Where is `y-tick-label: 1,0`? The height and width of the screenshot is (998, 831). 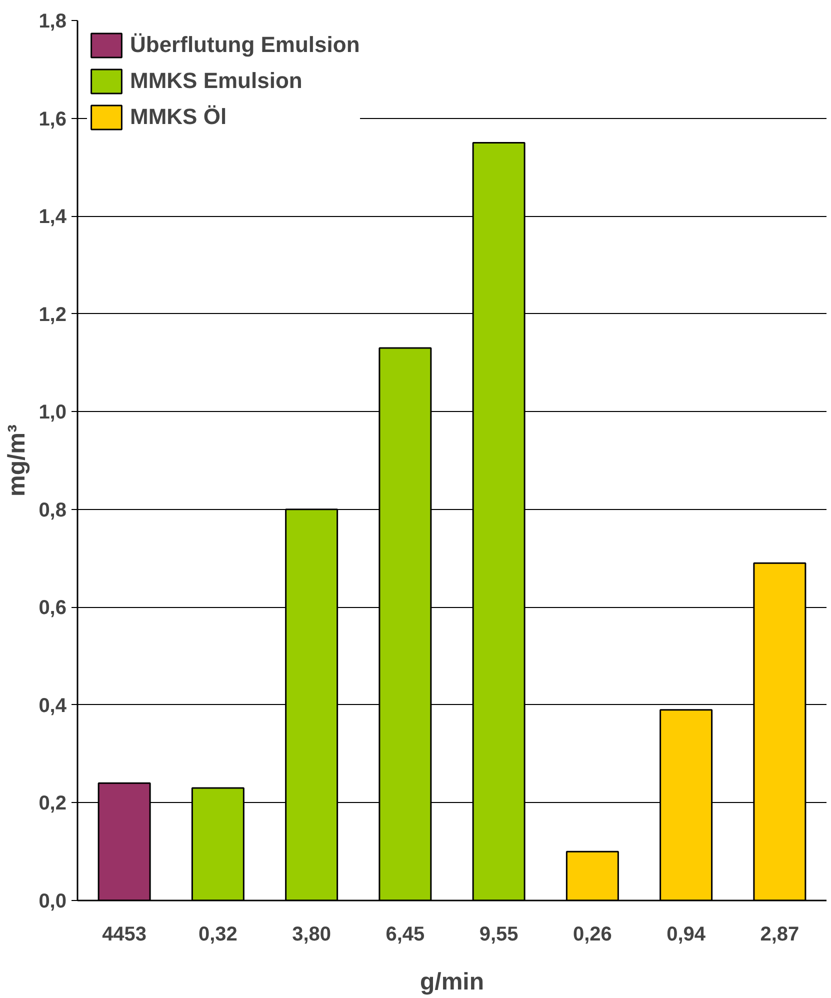 y-tick-label: 1,0 is located at coordinates (52, 413).